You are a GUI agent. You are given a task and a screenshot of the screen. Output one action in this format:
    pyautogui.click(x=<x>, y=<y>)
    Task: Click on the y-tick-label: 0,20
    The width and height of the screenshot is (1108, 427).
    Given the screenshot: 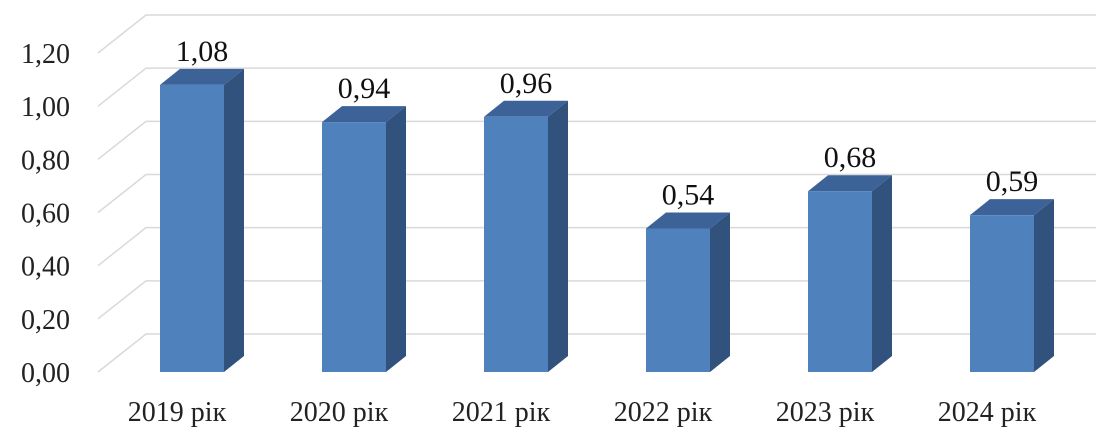 What is the action you would take?
    pyautogui.click(x=45, y=320)
    